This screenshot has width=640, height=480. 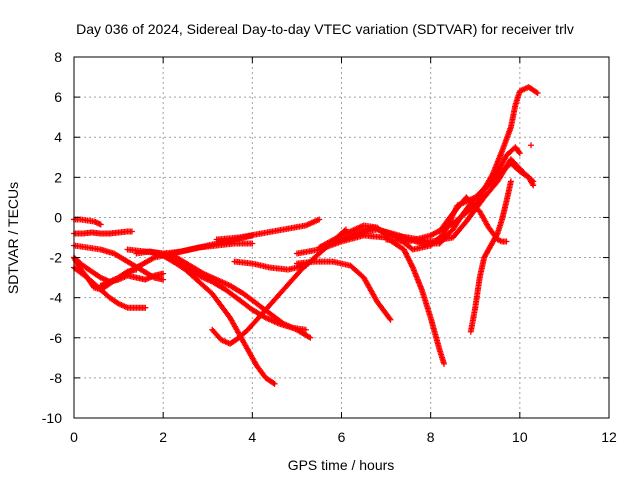 I want to click on y-tick-label: -2, so click(x=56, y=258).